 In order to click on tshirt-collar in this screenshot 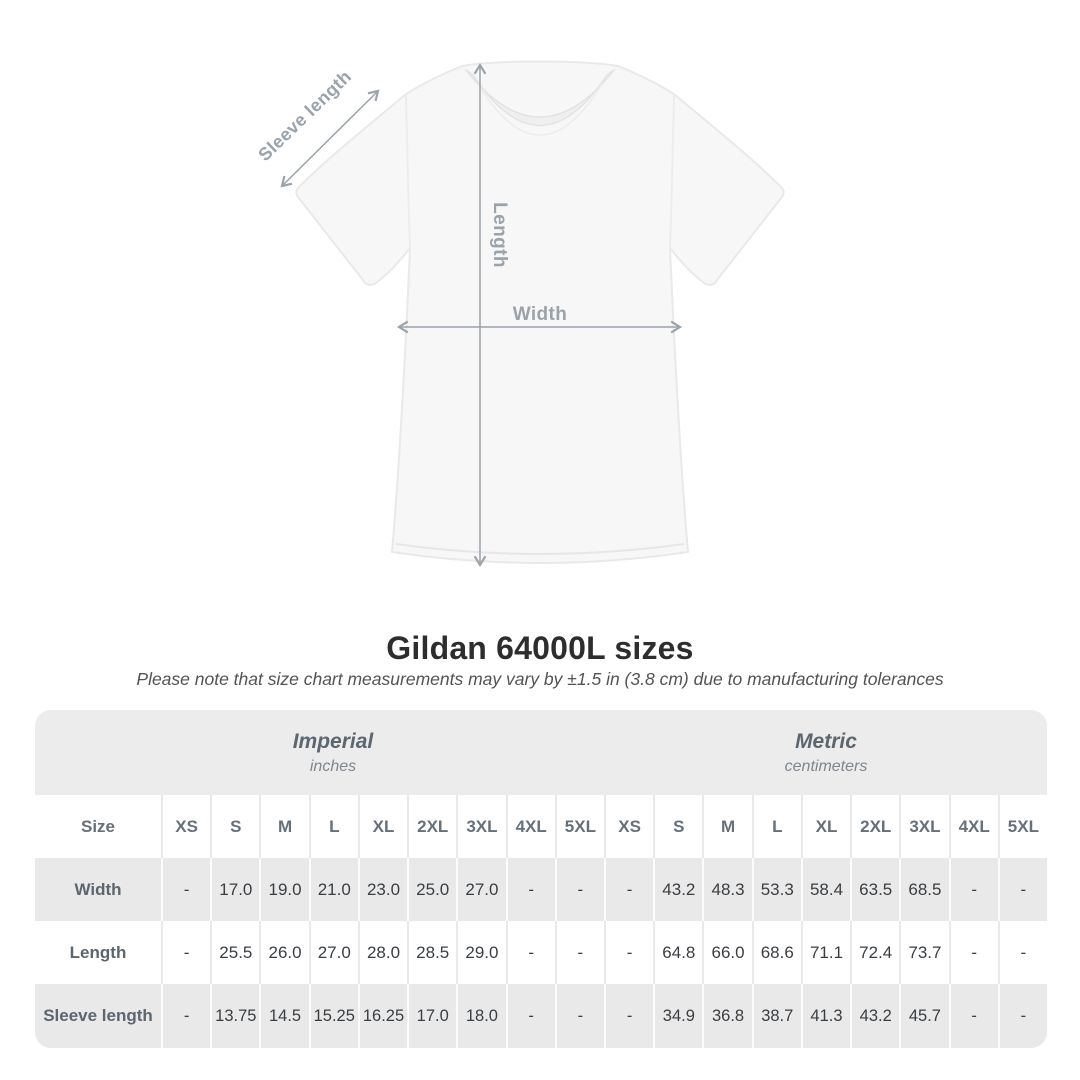, I will do `click(540, 98)`.